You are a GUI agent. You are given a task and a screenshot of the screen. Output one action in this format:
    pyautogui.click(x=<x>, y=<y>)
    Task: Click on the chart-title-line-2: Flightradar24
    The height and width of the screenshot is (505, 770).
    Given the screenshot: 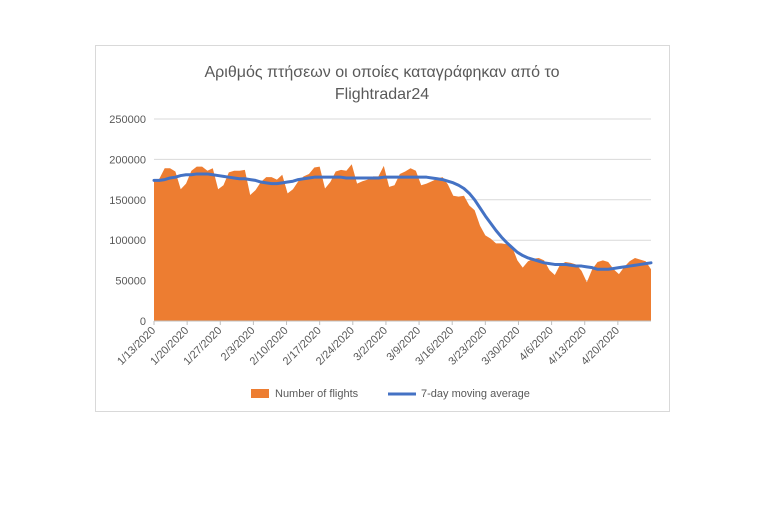 What is the action you would take?
    pyautogui.click(x=382, y=94)
    